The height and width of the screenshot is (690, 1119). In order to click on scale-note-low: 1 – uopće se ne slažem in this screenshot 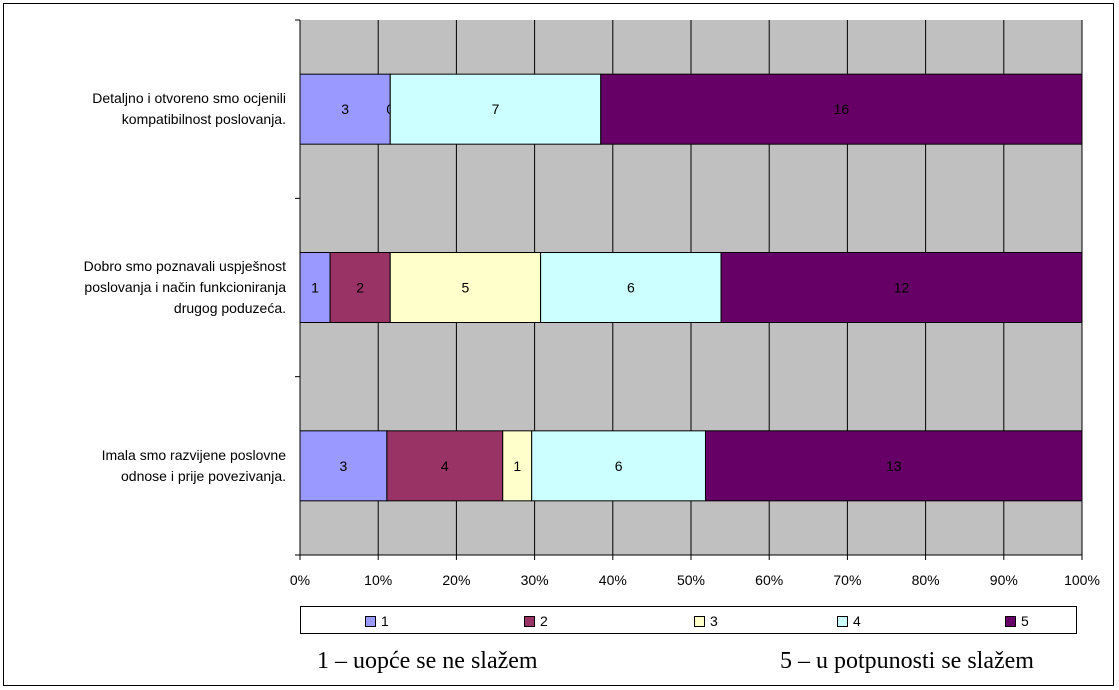, I will do `click(427, 661)`.